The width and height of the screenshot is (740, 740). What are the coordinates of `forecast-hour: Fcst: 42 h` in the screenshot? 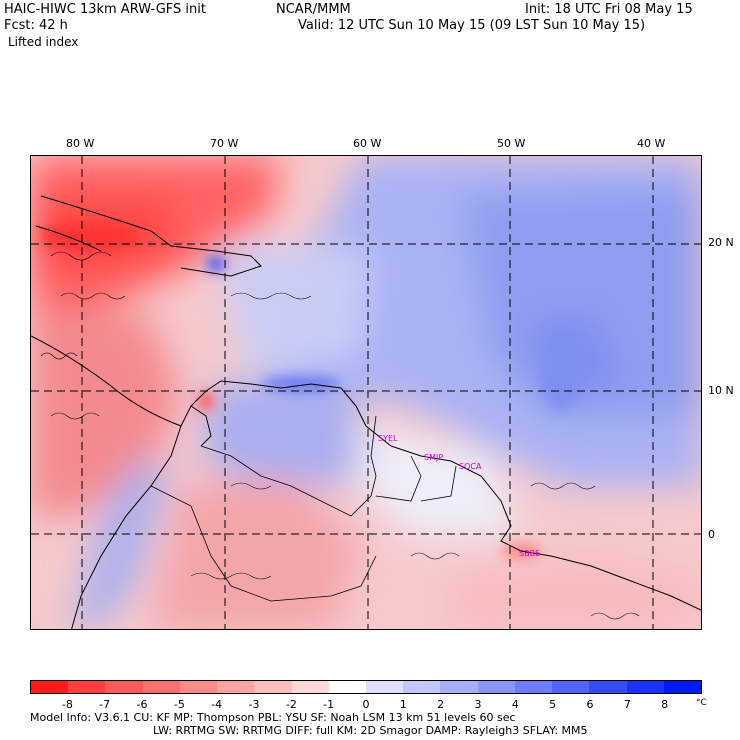 It's located at (36, 25).